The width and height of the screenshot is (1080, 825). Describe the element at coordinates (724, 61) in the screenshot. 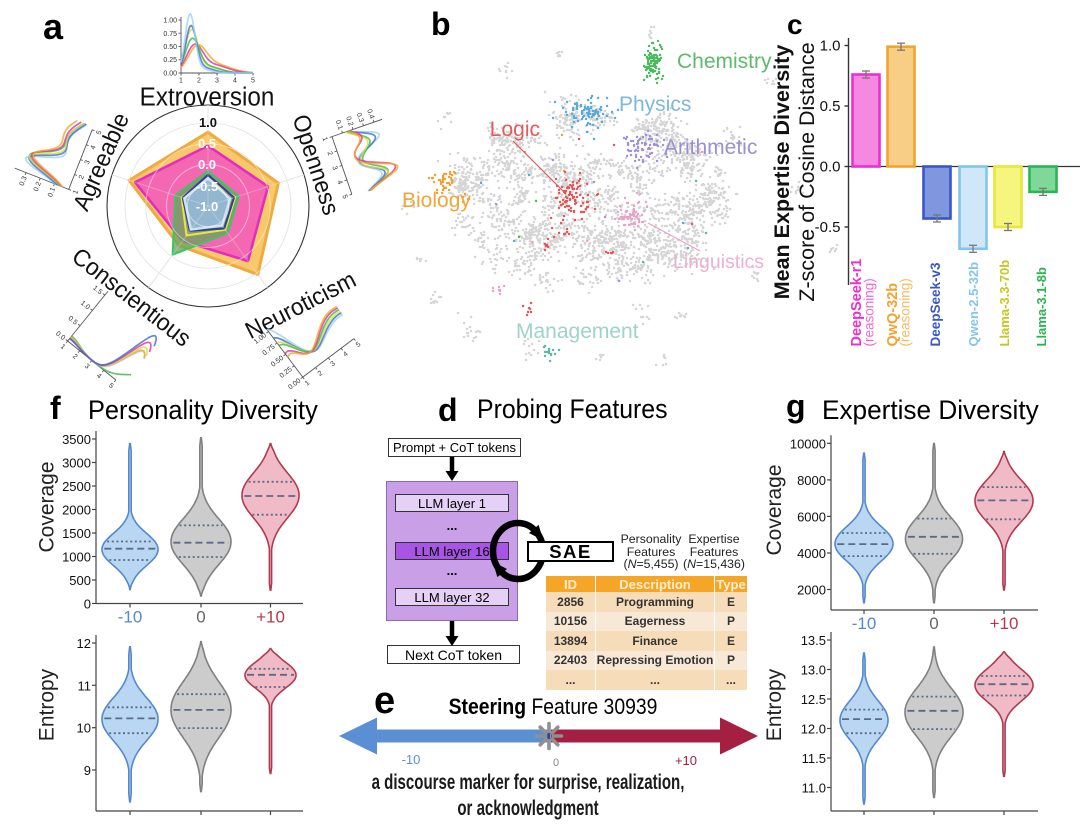

I see `svg-text: Chemistry` at that location.